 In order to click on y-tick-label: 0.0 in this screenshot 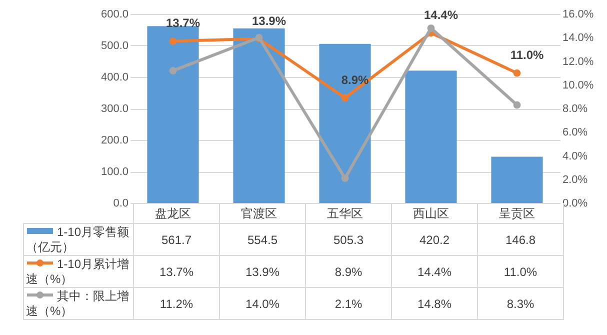, I will do `click(120, 204)`.